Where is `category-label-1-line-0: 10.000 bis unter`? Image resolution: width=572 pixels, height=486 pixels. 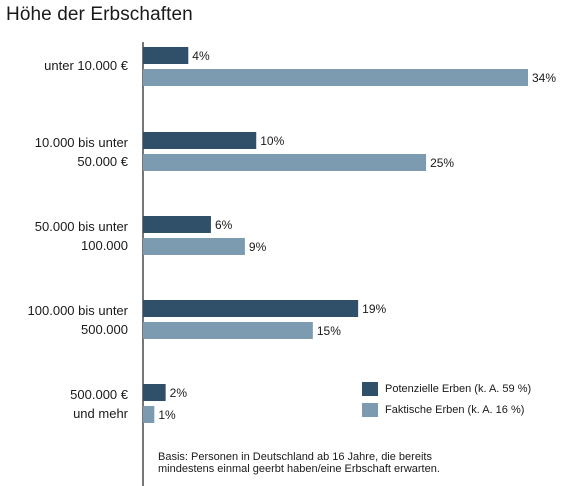 category-label-1-line-0: 10.000 bis unter is located at coordinates (81, 142).